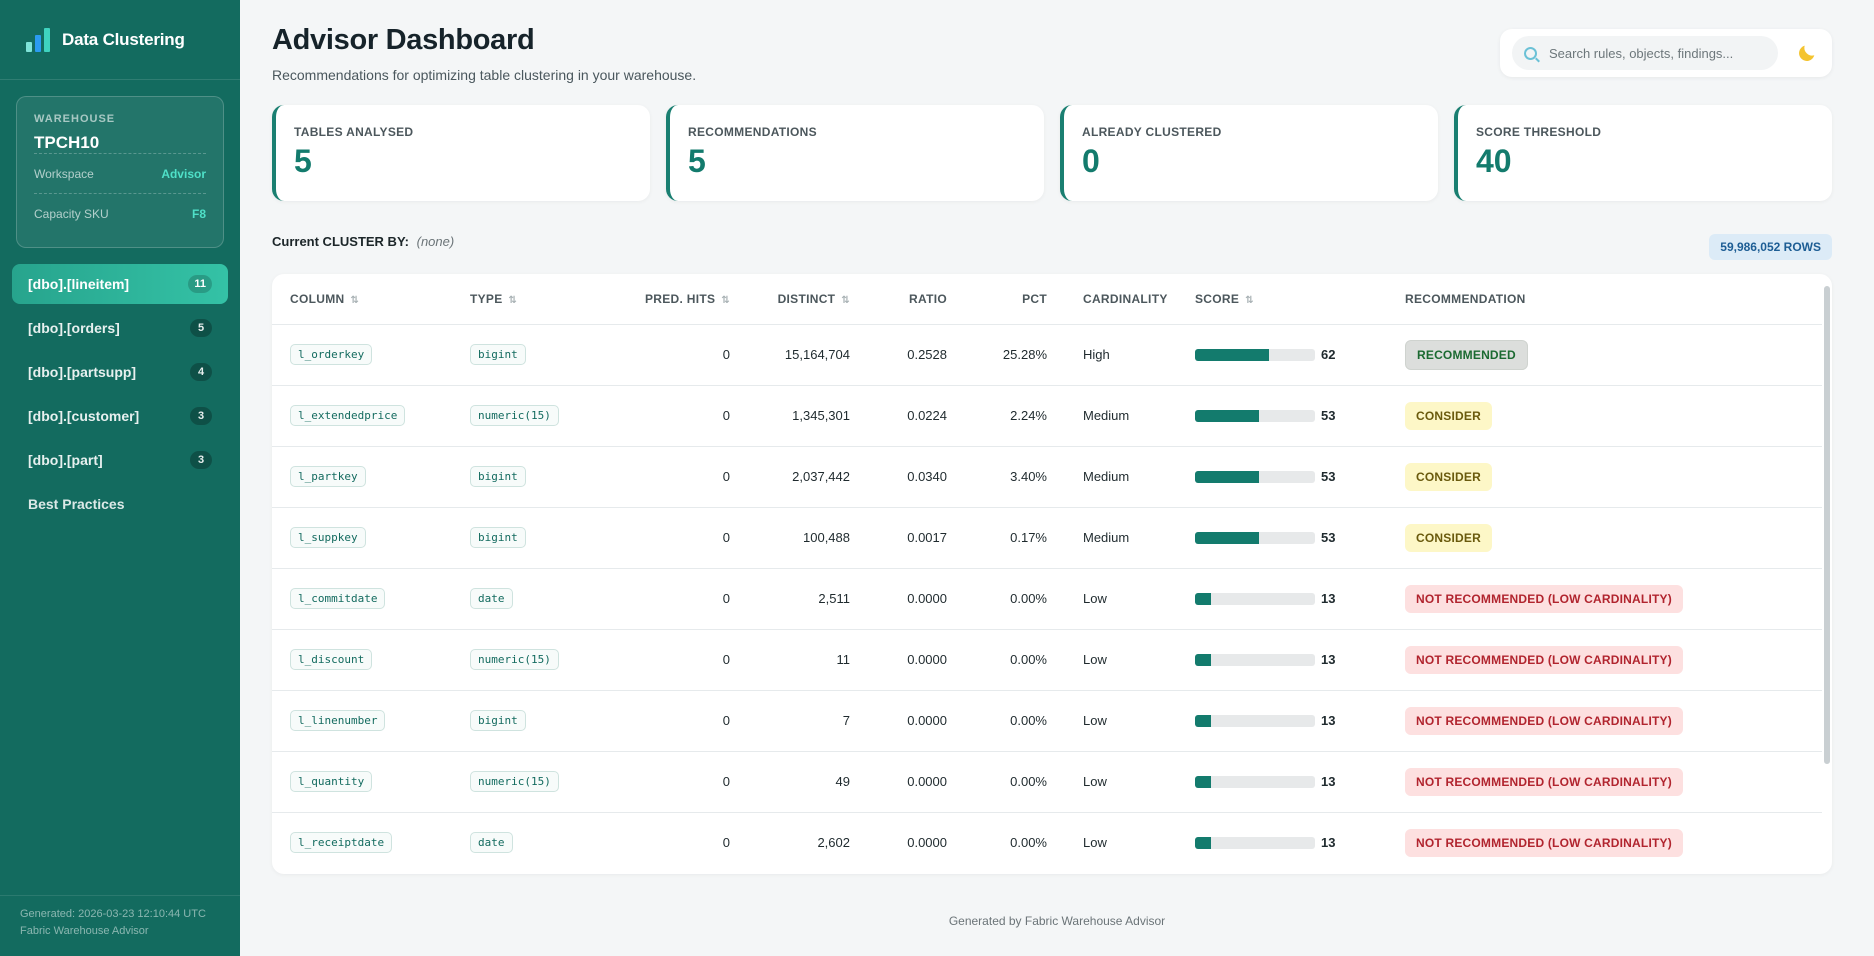  Describe the element at coordinates (82, 372) in the screenshot. I see `nav-item-label: [dbo].[partsupp]` at that location.